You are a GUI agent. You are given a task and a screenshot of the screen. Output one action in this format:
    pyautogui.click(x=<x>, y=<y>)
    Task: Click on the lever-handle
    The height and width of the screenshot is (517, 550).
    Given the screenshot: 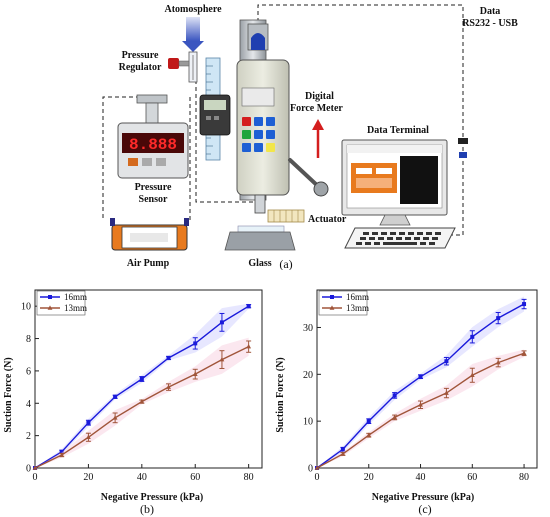 What is the action you would take?
    pyautogui.click(x=305, y=174)
    